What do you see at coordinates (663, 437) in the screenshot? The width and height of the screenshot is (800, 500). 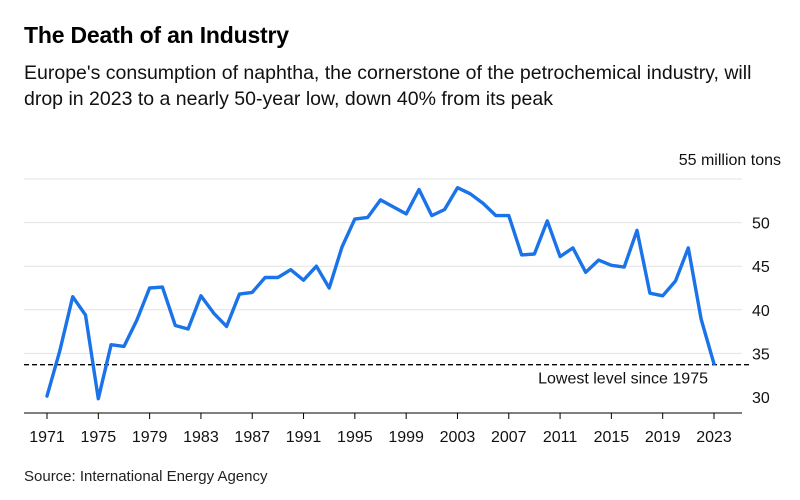 I see `x-tick-label: 2019` at bounding box center [663, 437].